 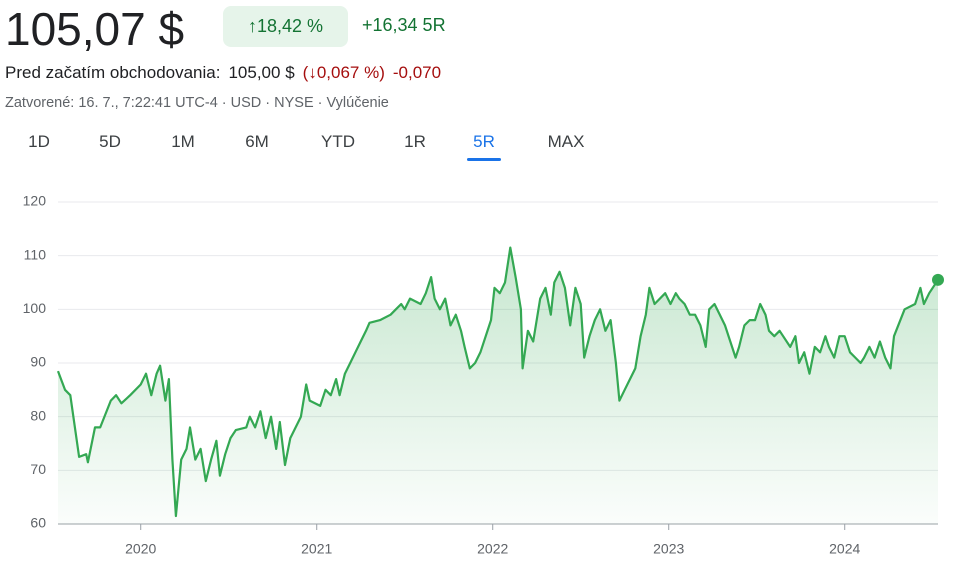 What do you see at coordinates (668, 549) in the screenshot?
I see `x-tick-label: 2023` at bounding box center [668, 549].